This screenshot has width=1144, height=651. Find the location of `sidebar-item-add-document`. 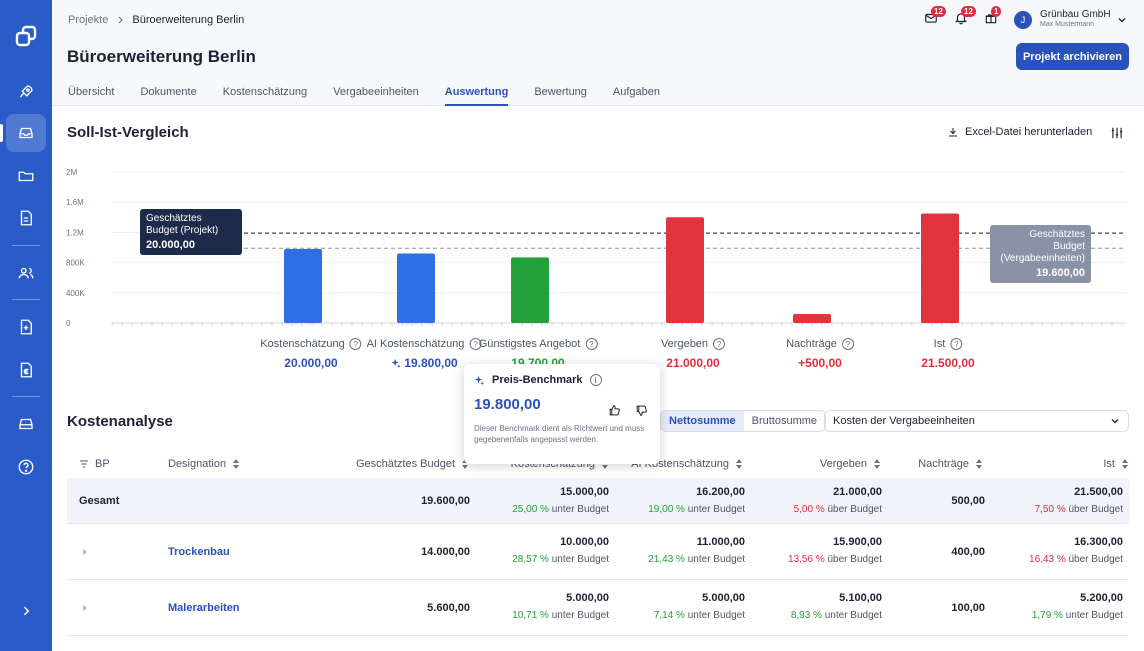

sidebar-item-add-document is located at coordinates (26, 327).